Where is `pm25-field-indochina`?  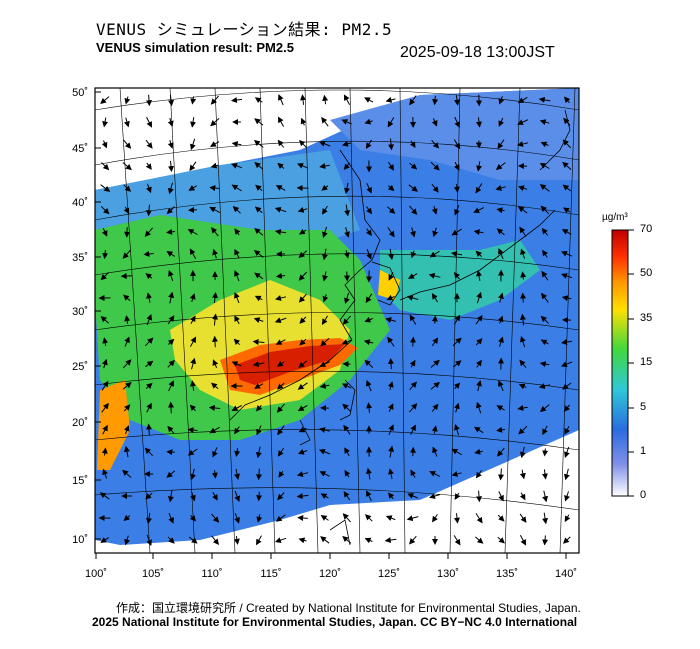
pm25-field-indochina is located at coordinates (113, 425).